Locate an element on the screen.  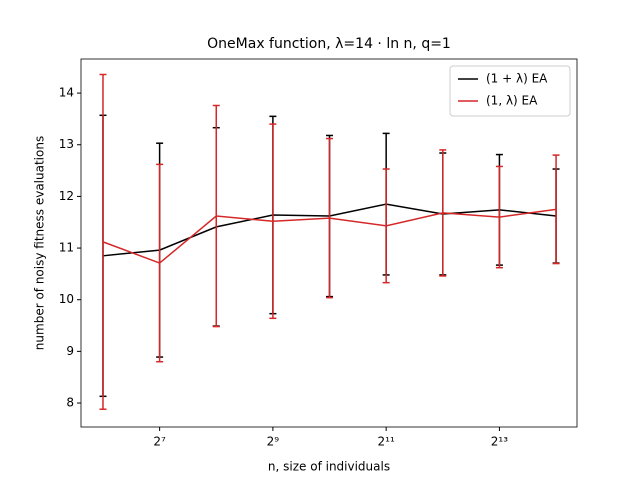
y-tick-label: 12 is located at coordinates (66, 196).